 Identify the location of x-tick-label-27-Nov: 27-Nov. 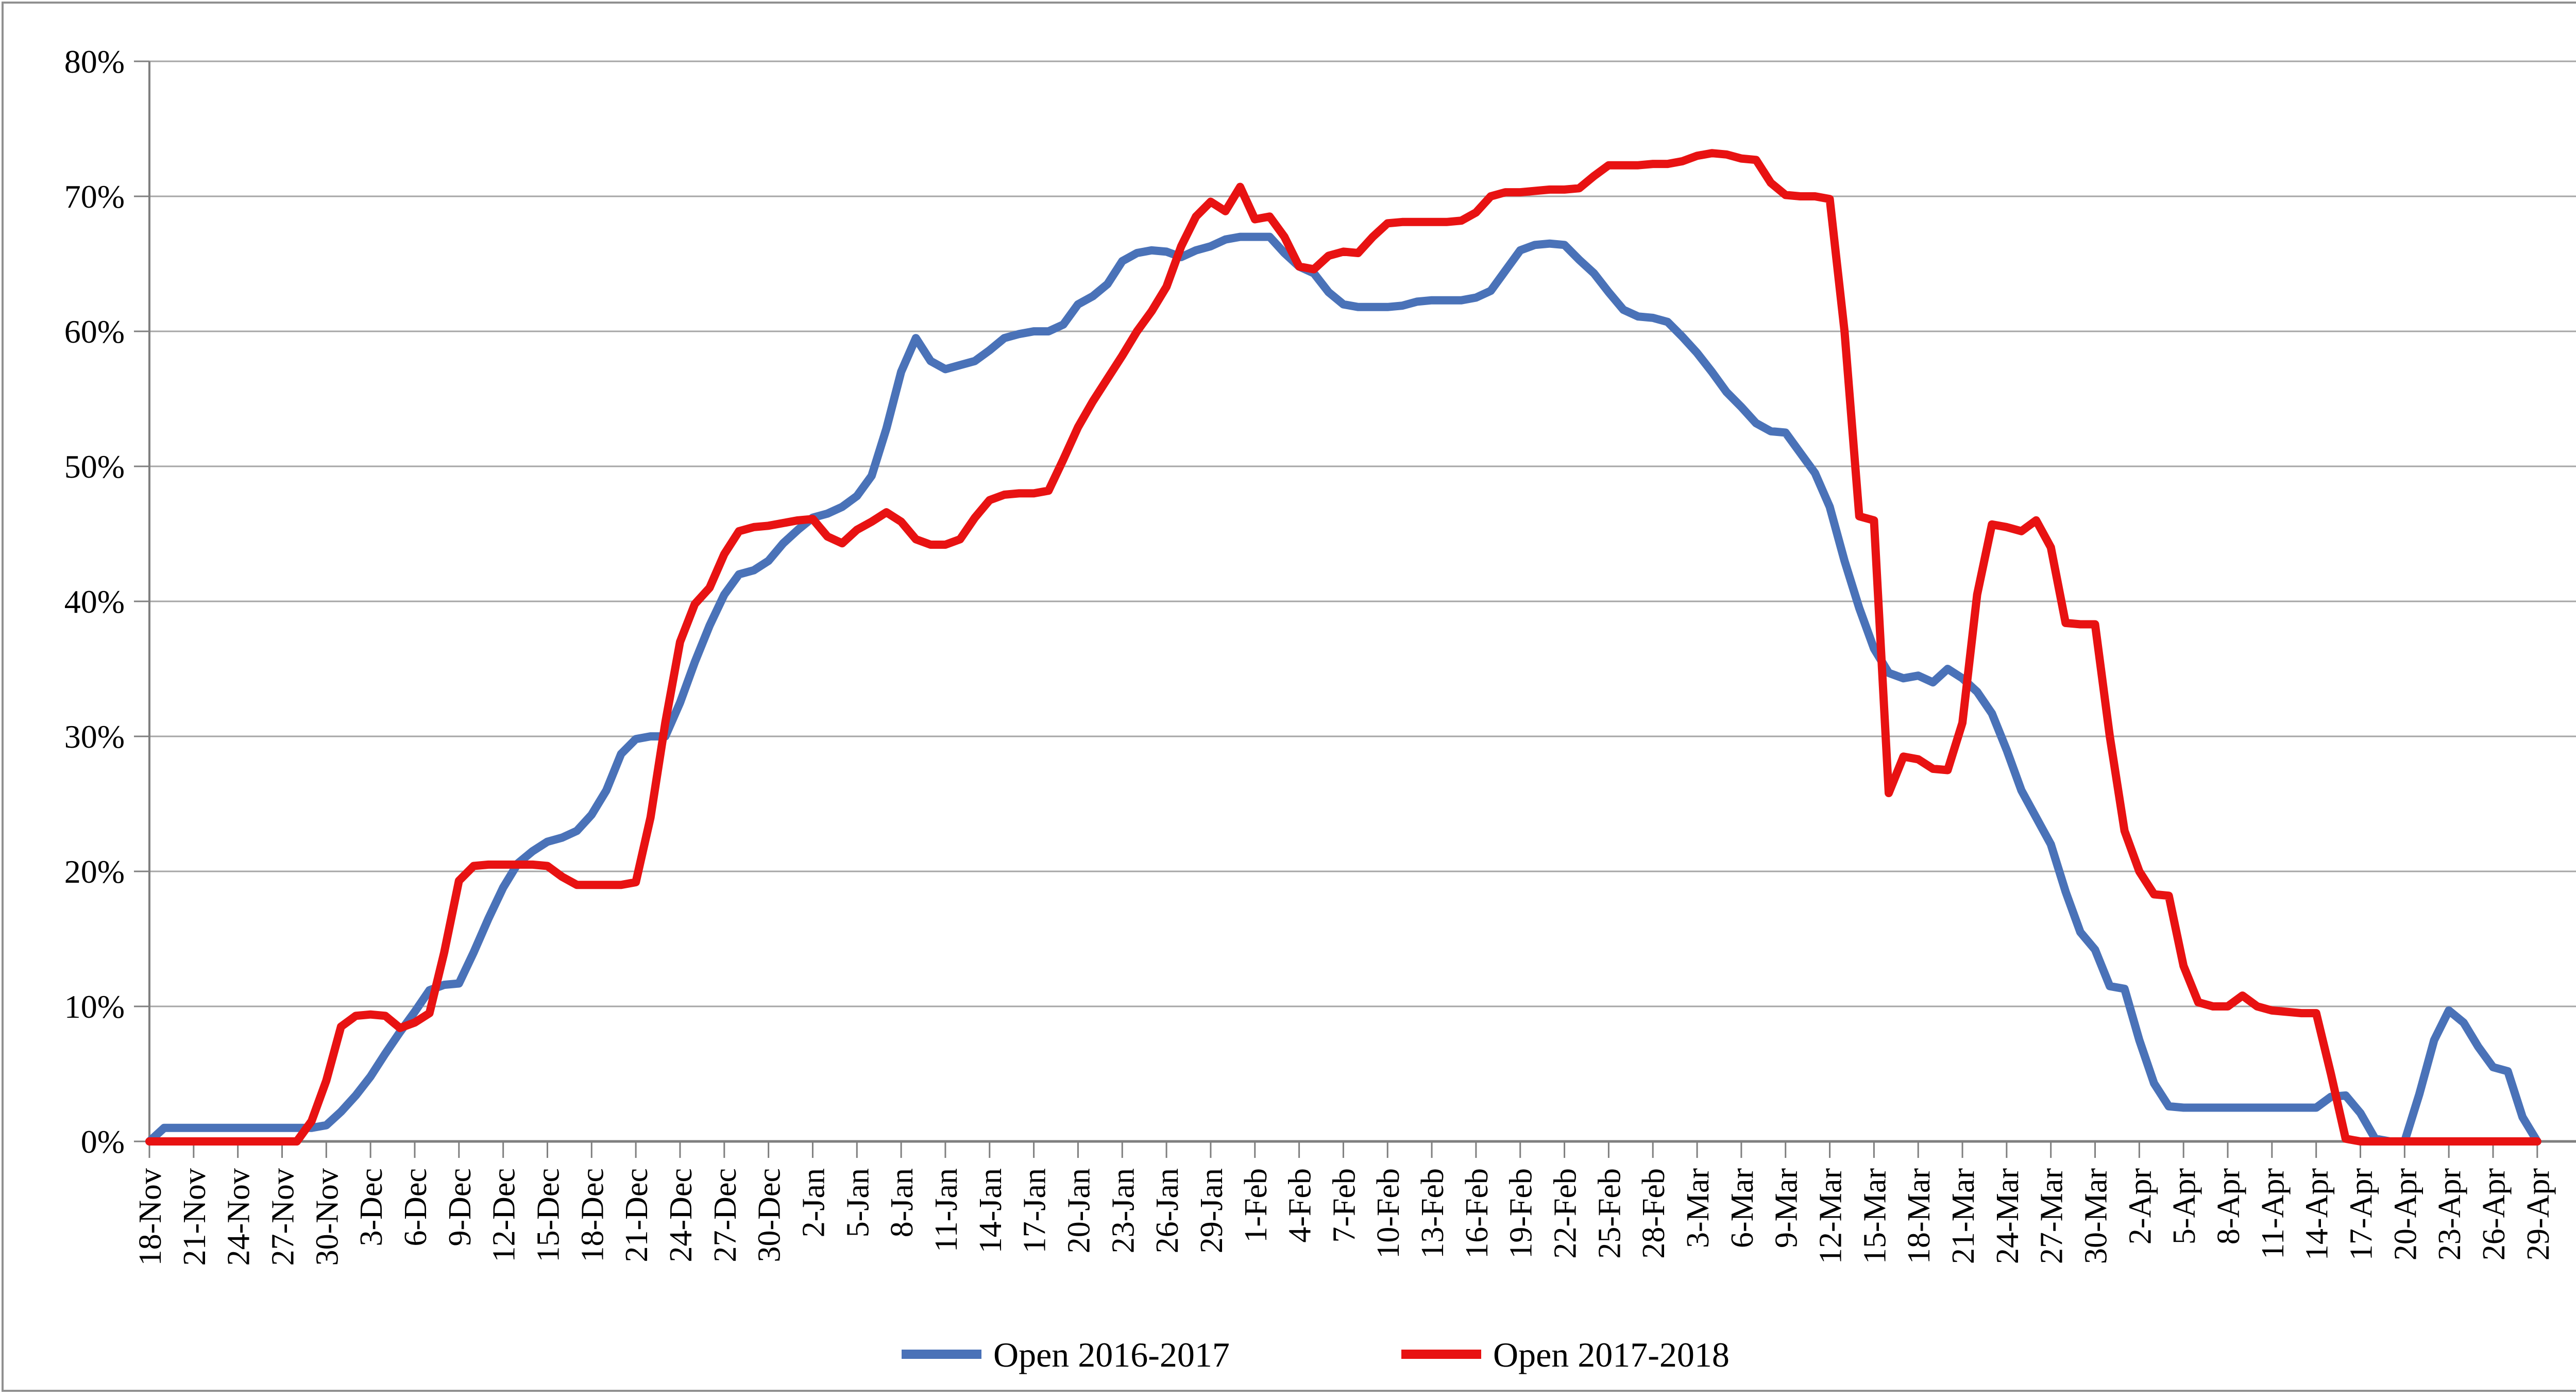
(282, 1217).